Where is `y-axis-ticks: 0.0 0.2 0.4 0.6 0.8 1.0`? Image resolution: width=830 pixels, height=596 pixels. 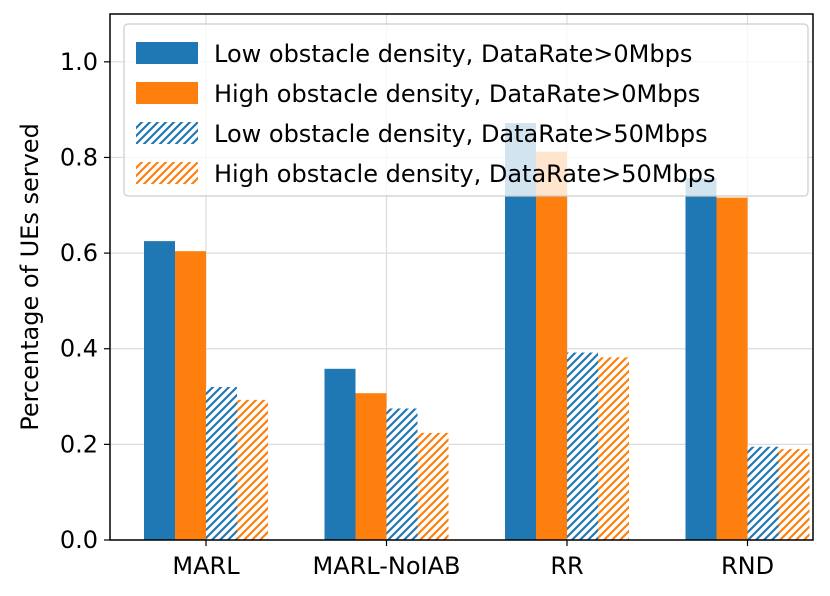 y-axis-ticks: 0.0 0.2 0.4 0.6 0.8 1.0 is located at coordinates (85, 301).